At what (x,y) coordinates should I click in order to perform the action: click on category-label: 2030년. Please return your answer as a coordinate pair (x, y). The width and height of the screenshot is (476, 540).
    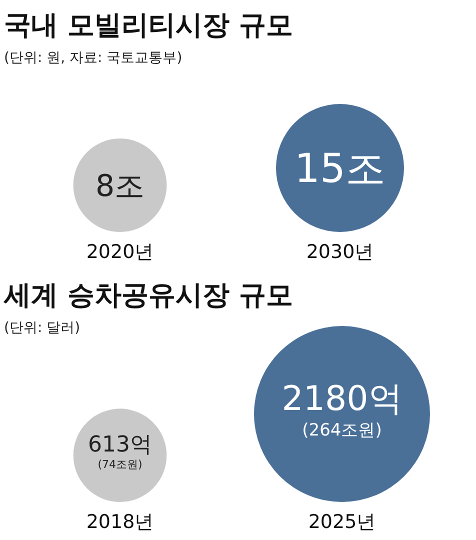
    Looking at the image, I should click on (340, 252).